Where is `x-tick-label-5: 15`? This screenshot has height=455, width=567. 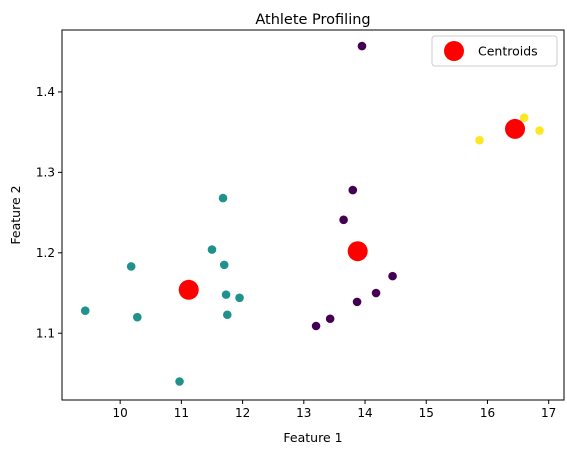 x-tick-label-5: 15 is located at coordinates (426, 413).